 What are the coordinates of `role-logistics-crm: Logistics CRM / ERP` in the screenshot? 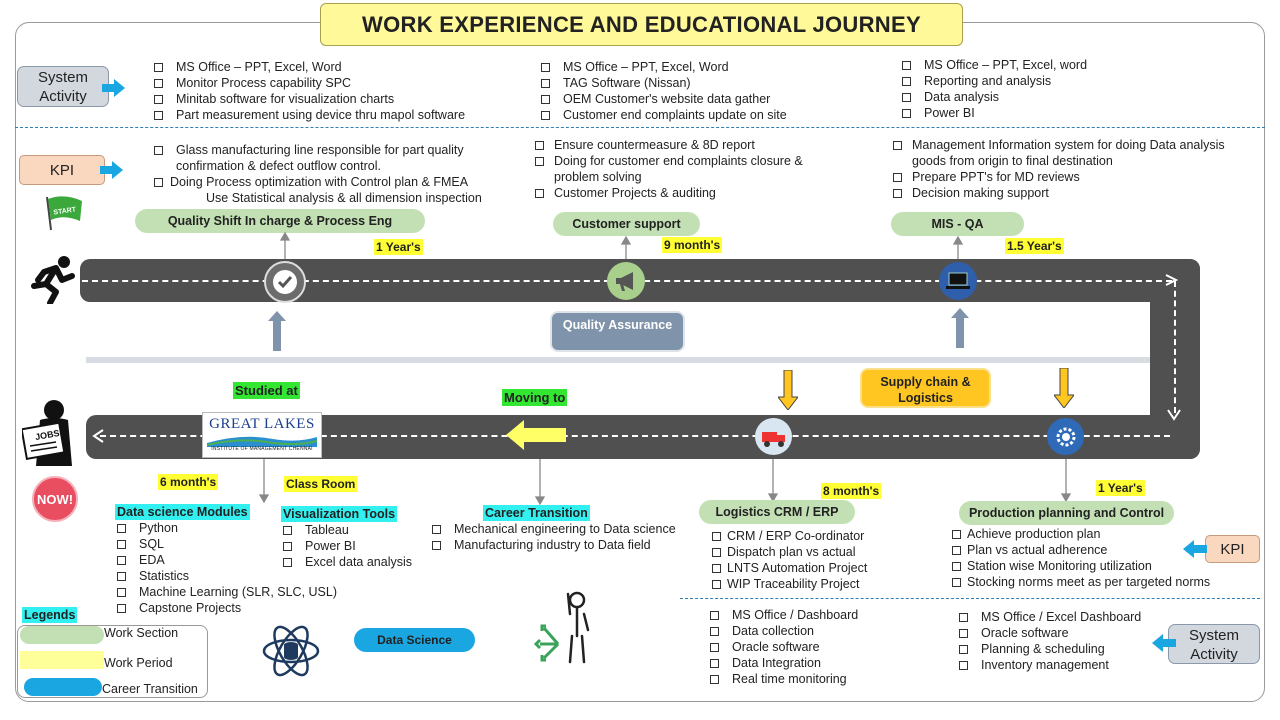 It's located at (777, 512).